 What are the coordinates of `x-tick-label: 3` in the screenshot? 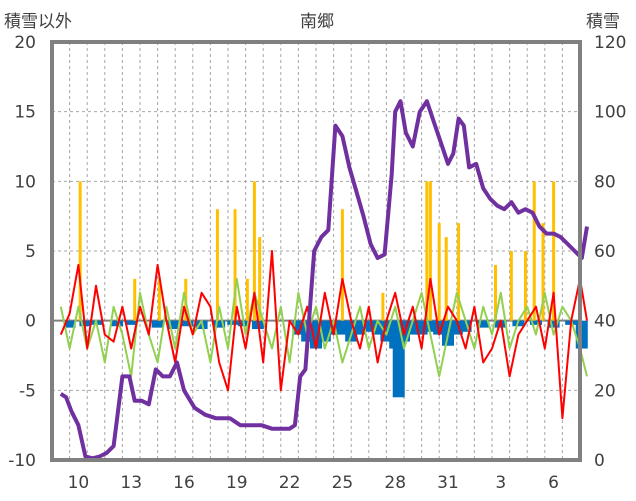 It's located at (500, 483).